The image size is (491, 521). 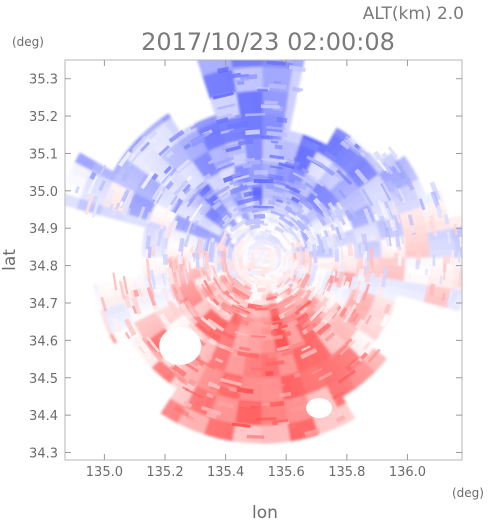 What do you see at coordinates (126, 260) in the screenshot?
I see `no-echo-patch` at bounding box center [126, 260].